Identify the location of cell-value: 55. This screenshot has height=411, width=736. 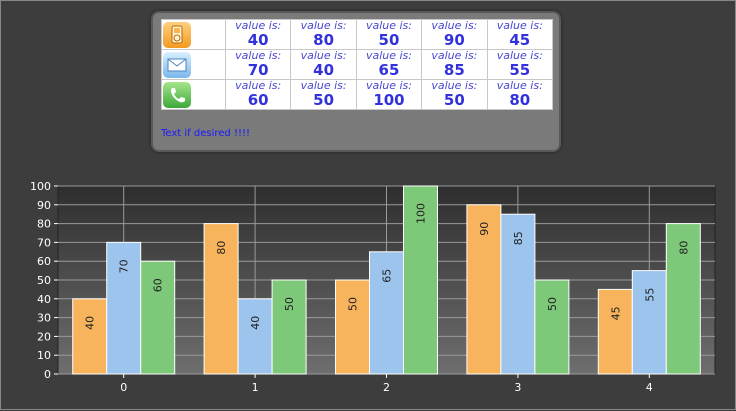
(520, 70).